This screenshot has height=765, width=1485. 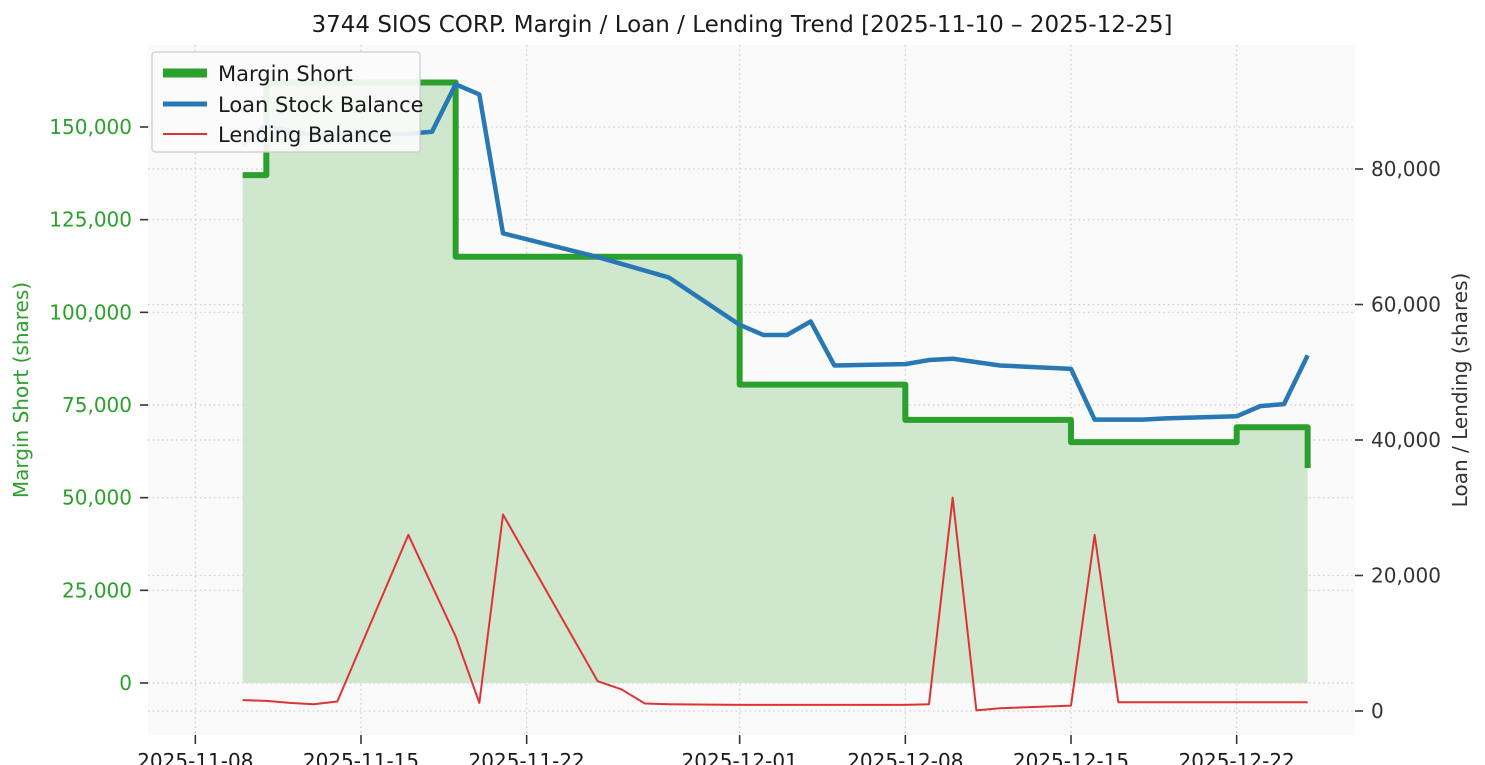 What do you see at coordinates (1237, 757) in the screenshot?
I see `tick-label-x: 2025-12-22` at bounding box center [1237, 757].